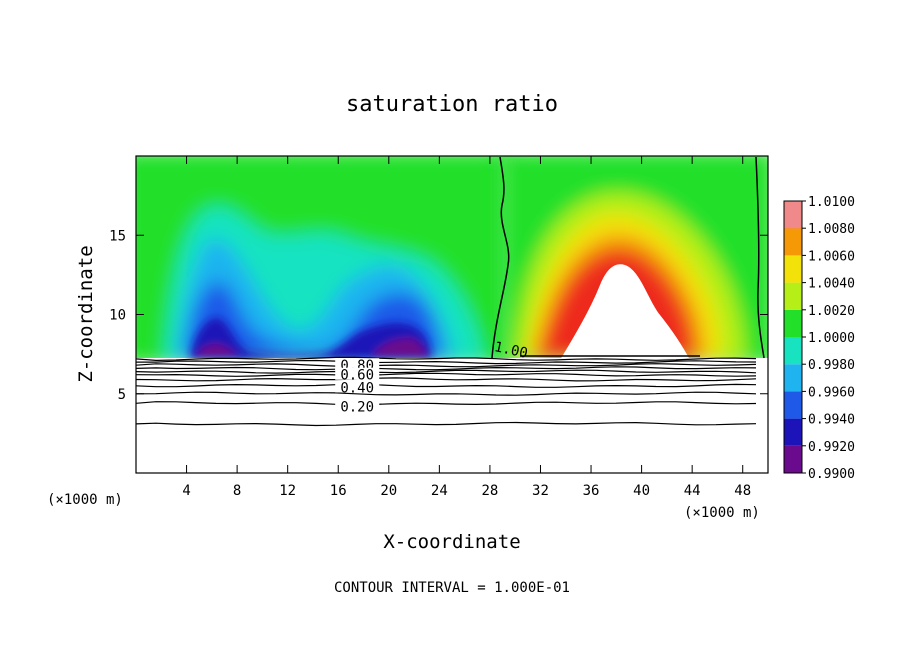  What do you see at coordinates (311, 338) in the screenshot?
I see `dry-core-region` at bounding box center [311, 338].